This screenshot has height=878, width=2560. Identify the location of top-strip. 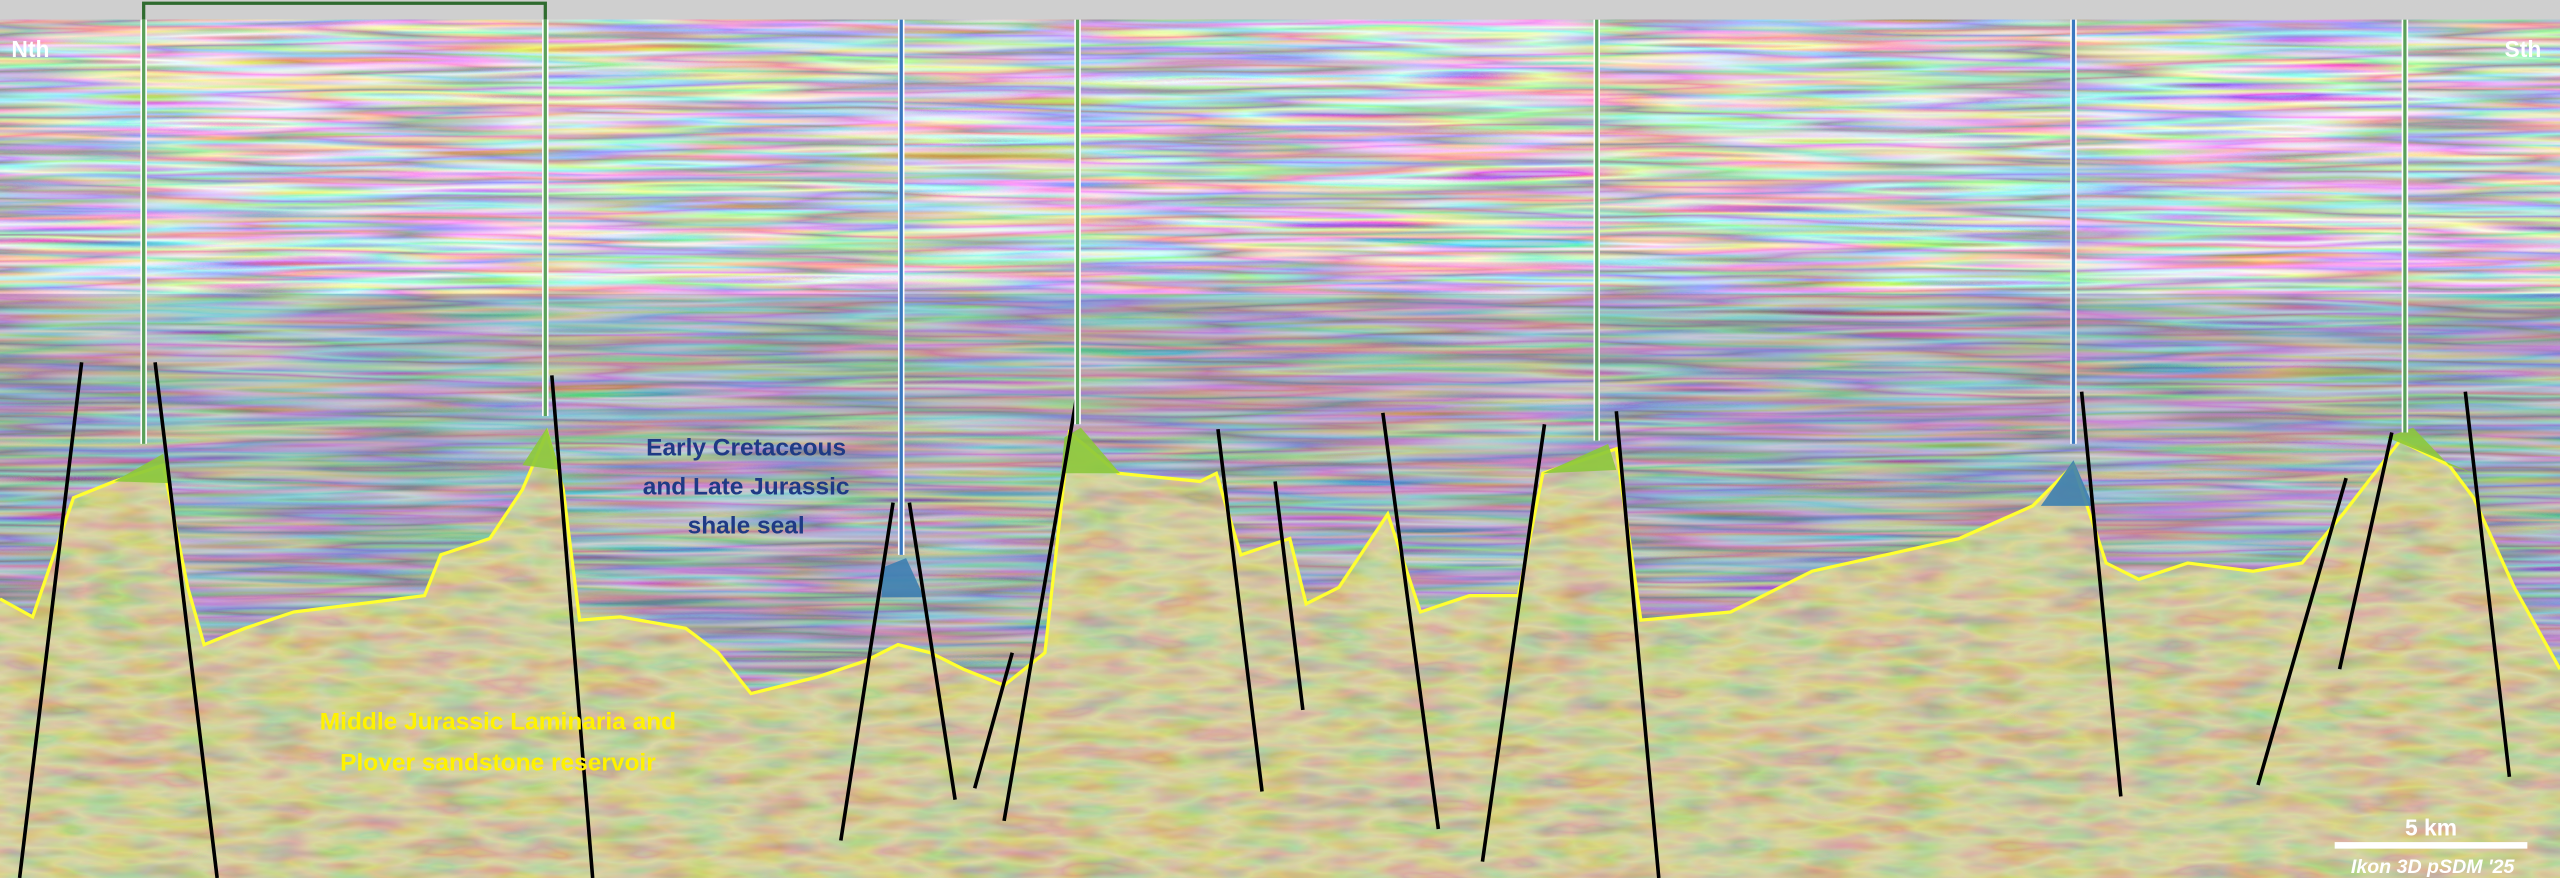
(1280, 10).